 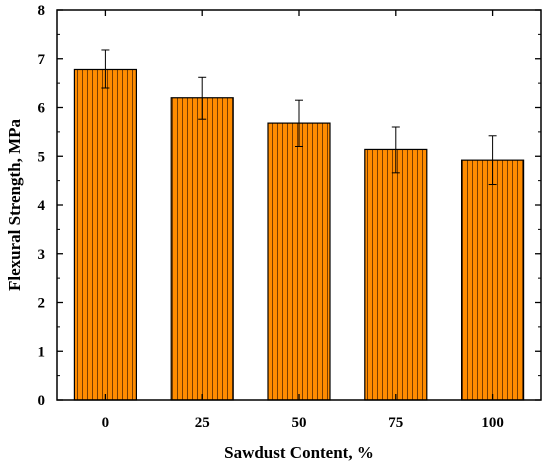 What do you see at coordinates (42, 11) in the screenshot?
I see `y-tick-label: 8` at bounding box center [42, 11].